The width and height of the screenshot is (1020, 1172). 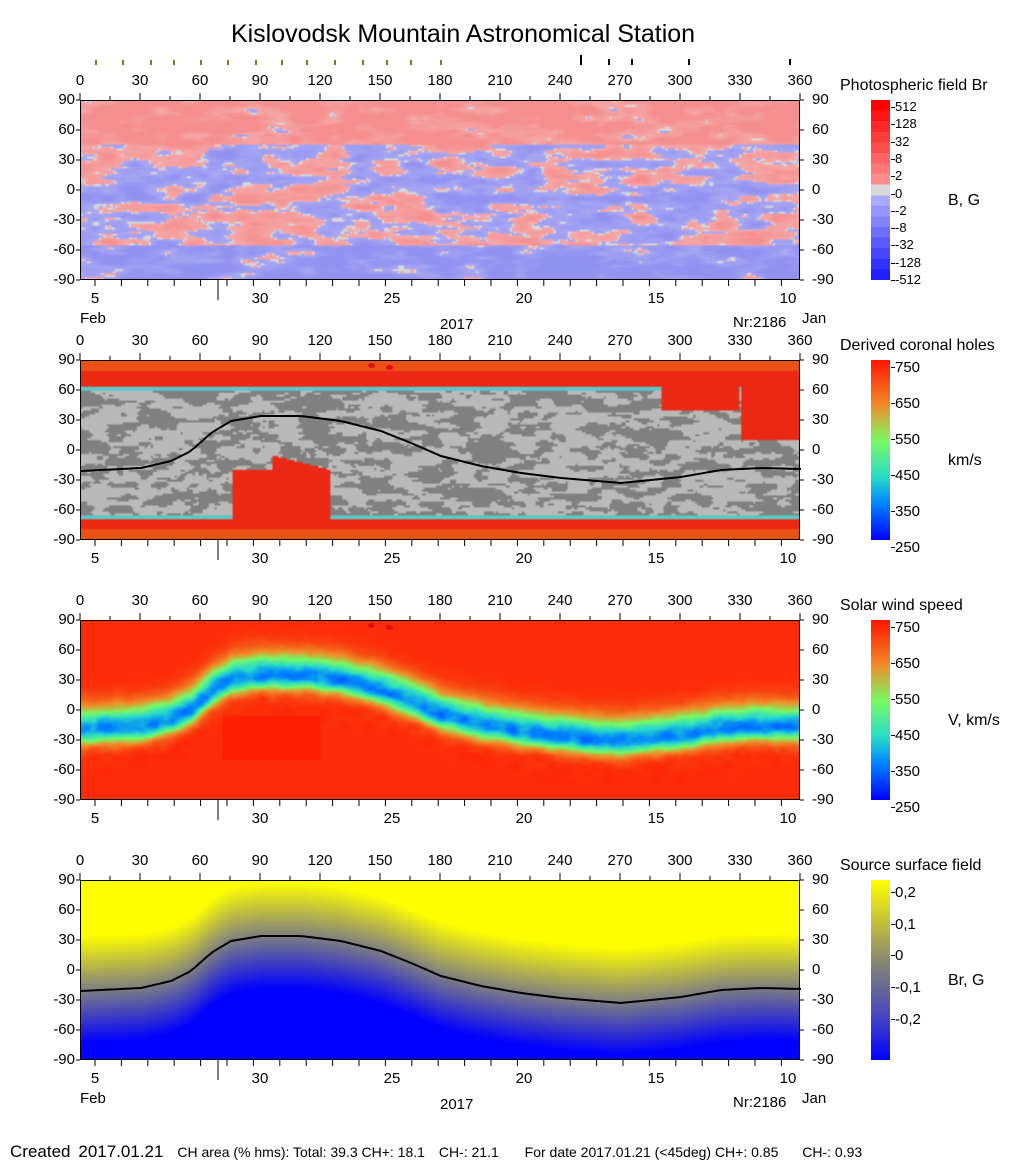 I want to click on longitude-tick-label: 270, so click(x=620, y=80).